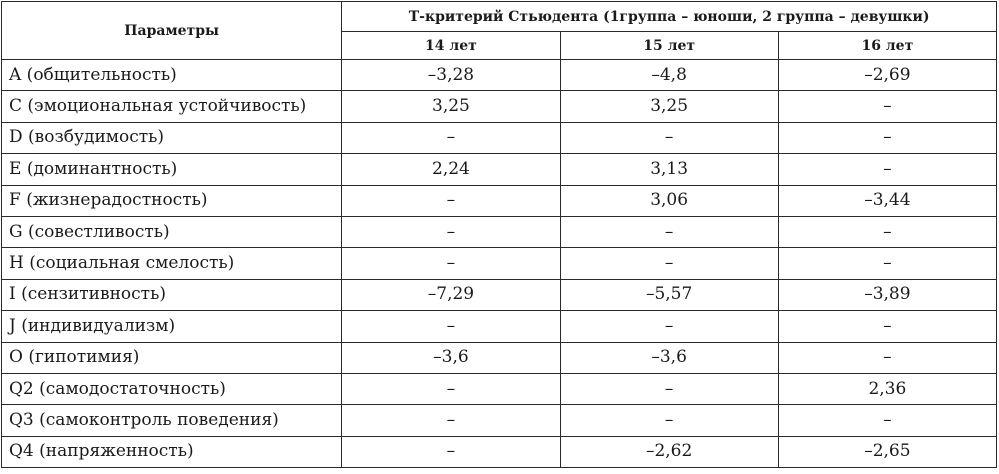  I want to click on age-header-15: 15 лет, so click(669, 45).